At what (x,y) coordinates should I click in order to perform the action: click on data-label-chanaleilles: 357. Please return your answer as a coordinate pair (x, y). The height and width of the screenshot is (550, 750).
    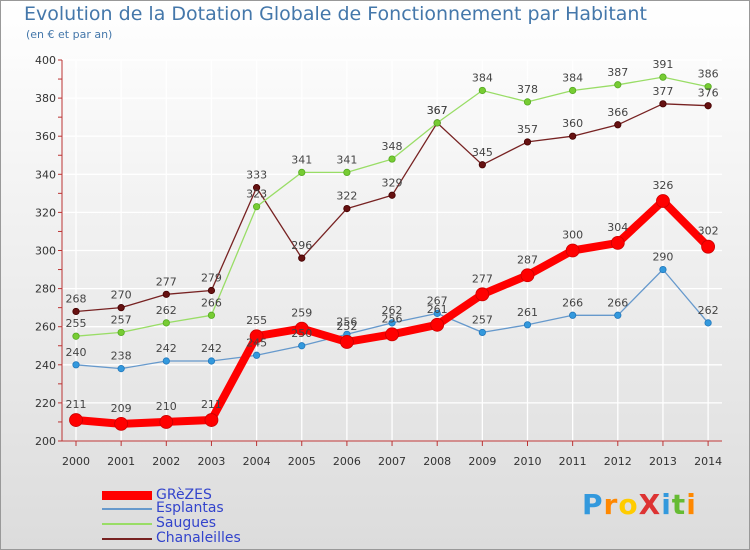
    Looking at the image, I should click on (527, 129).